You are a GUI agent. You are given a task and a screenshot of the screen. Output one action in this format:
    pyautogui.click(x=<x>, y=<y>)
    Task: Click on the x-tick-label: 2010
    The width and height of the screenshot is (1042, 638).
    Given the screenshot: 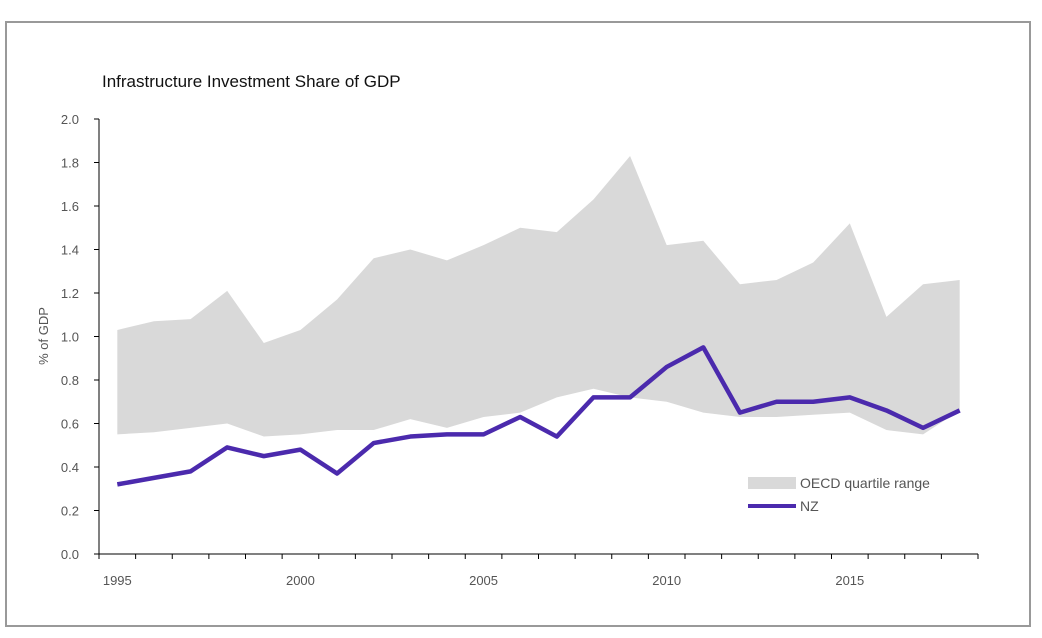 What is the action you would take?
    pyautogui.click(x=666, y=580)
    